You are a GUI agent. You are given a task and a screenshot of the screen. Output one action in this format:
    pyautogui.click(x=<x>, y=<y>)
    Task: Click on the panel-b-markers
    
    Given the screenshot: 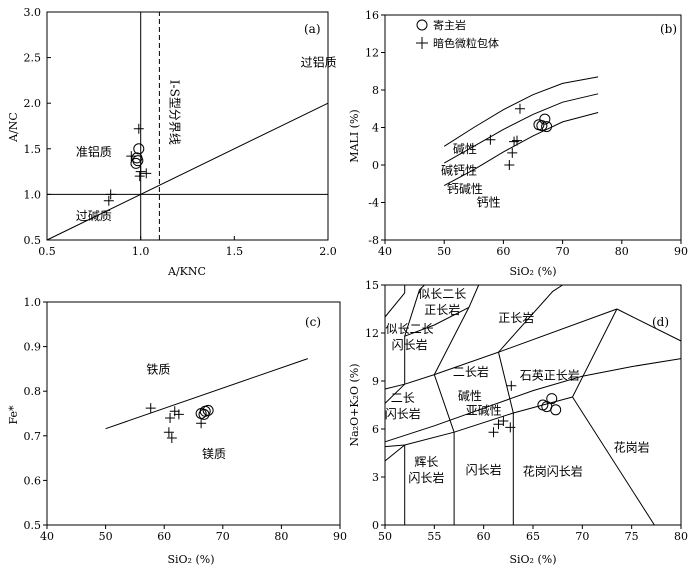 What is the action you would take?
    pyautogui.click(x=519, y=136)
    